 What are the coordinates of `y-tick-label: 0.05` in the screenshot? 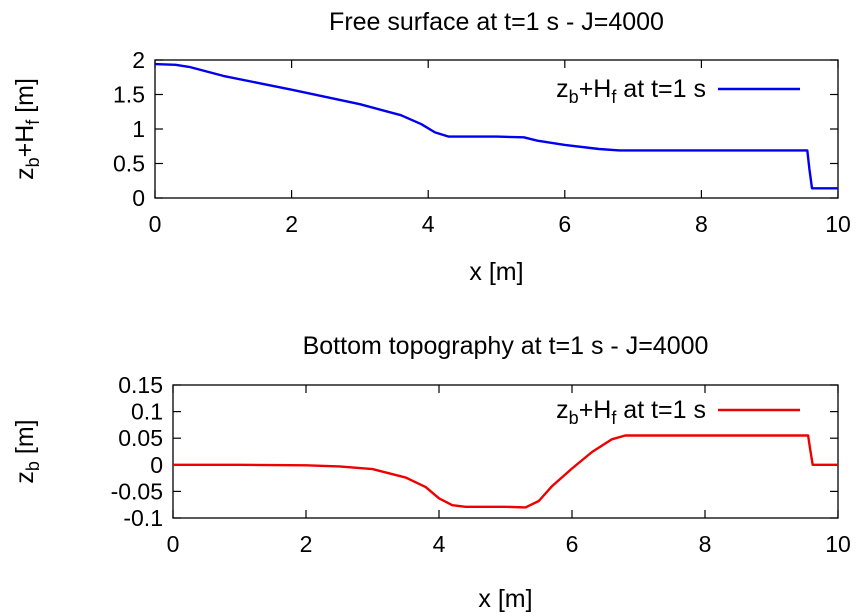 It's located at (140, 438).